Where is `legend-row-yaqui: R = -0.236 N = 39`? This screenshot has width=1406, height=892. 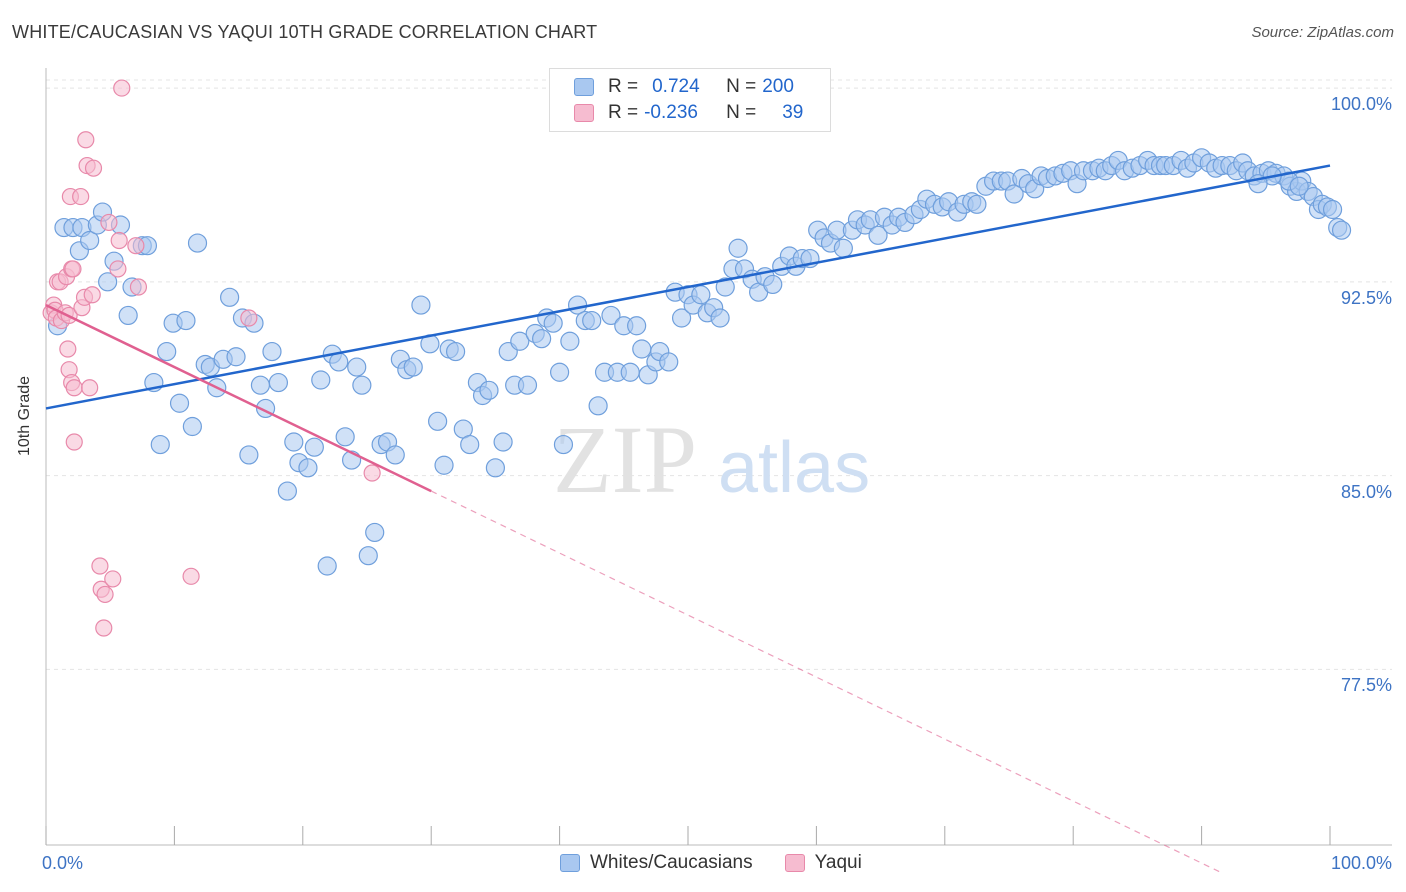 legend-row-yaqui: R = -0.236 N = 39 is located at coordinates (688, 113).